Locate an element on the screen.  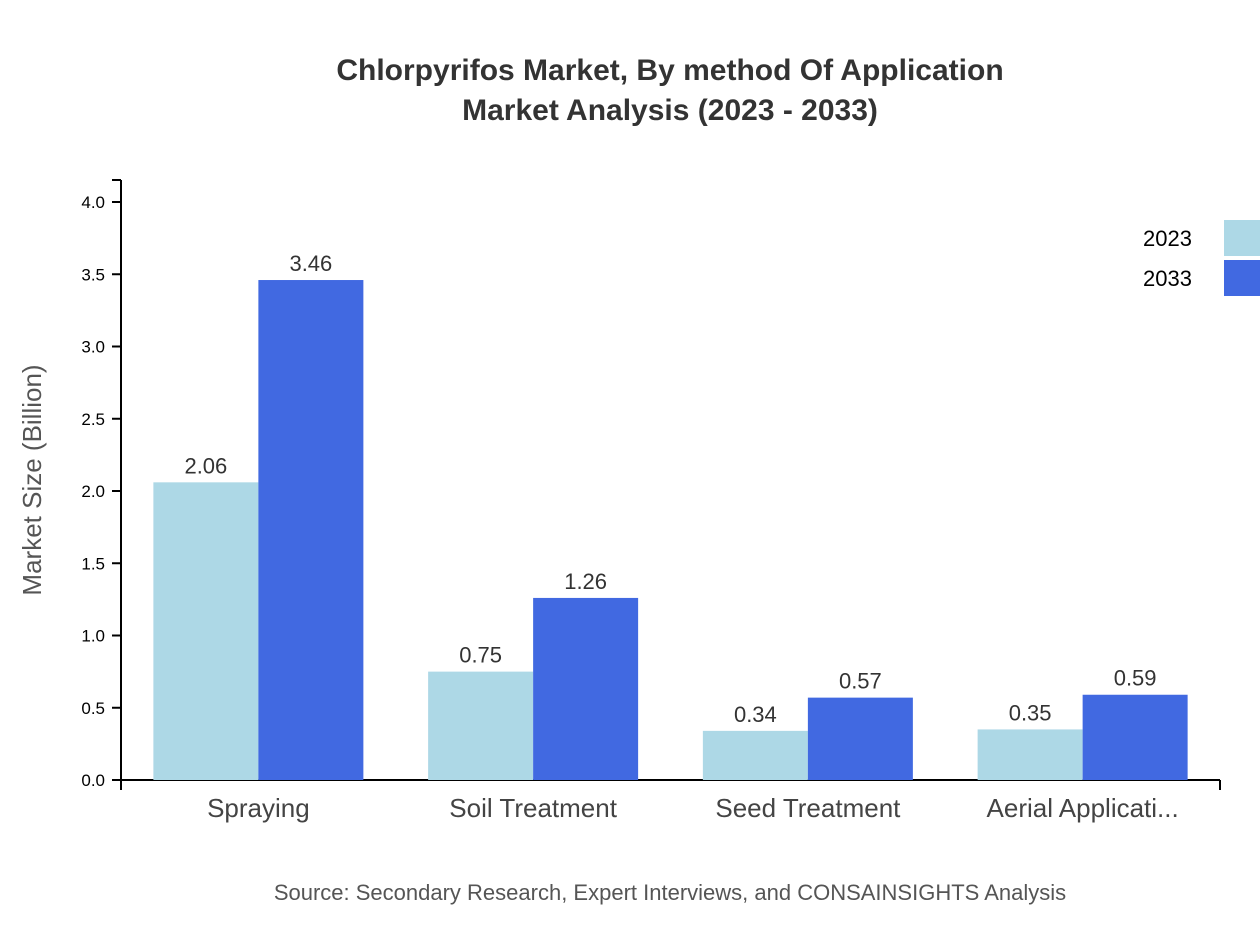
y-tick-label: 3.0 is located at coordinates (93, 347).